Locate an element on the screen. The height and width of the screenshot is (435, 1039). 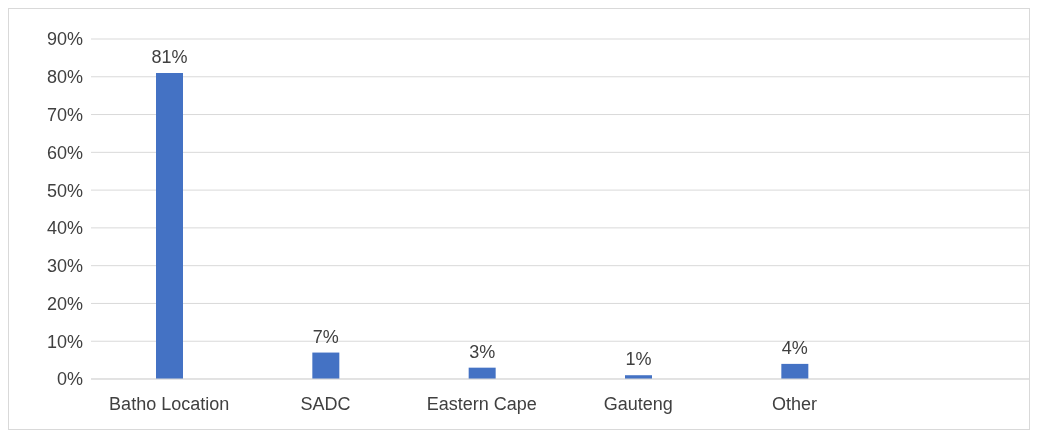
x-tick-label: SADC is located at coordinates (325, 403).